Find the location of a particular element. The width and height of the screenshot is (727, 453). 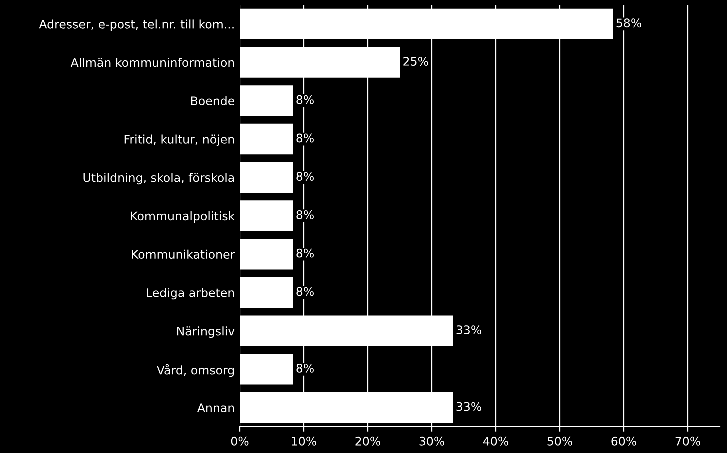

y-tick-label: Lediga arbeten is located at coordinates (190, 294).